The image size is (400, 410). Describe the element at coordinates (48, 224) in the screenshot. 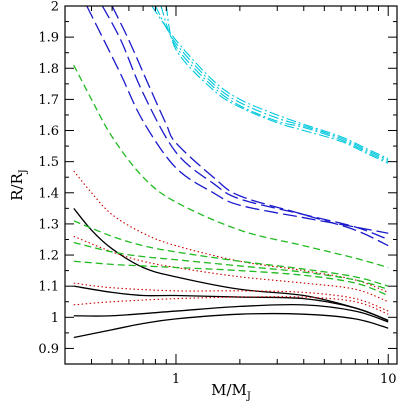

I see `y-tick-label: 1.3` at that location.